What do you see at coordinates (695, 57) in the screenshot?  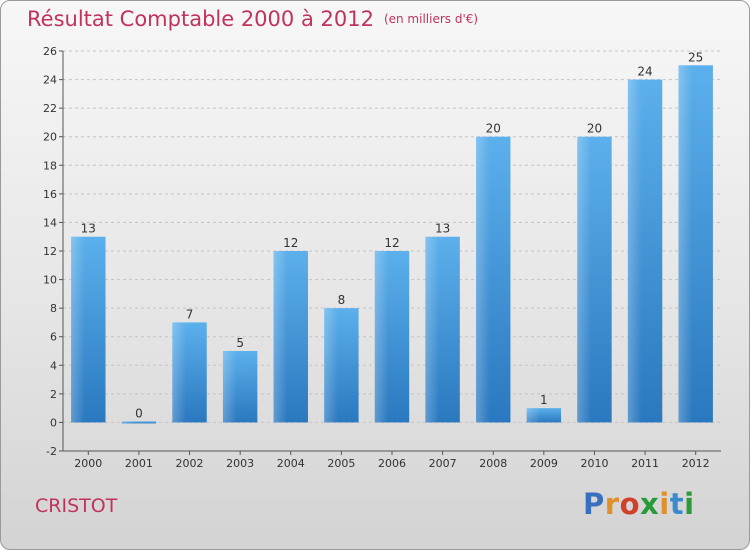 I see `data-label-2012: 25` at bounding box center [695, 57].